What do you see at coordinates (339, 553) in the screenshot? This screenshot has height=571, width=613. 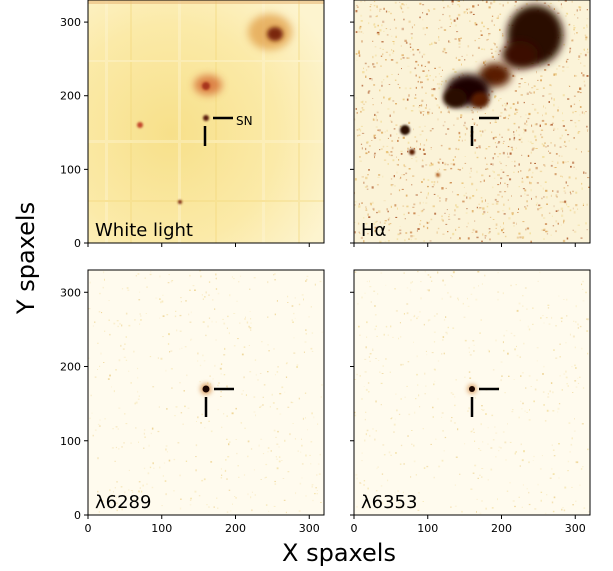 I see `x-axis-label: X spaxels` at bounding box center [339, 553].